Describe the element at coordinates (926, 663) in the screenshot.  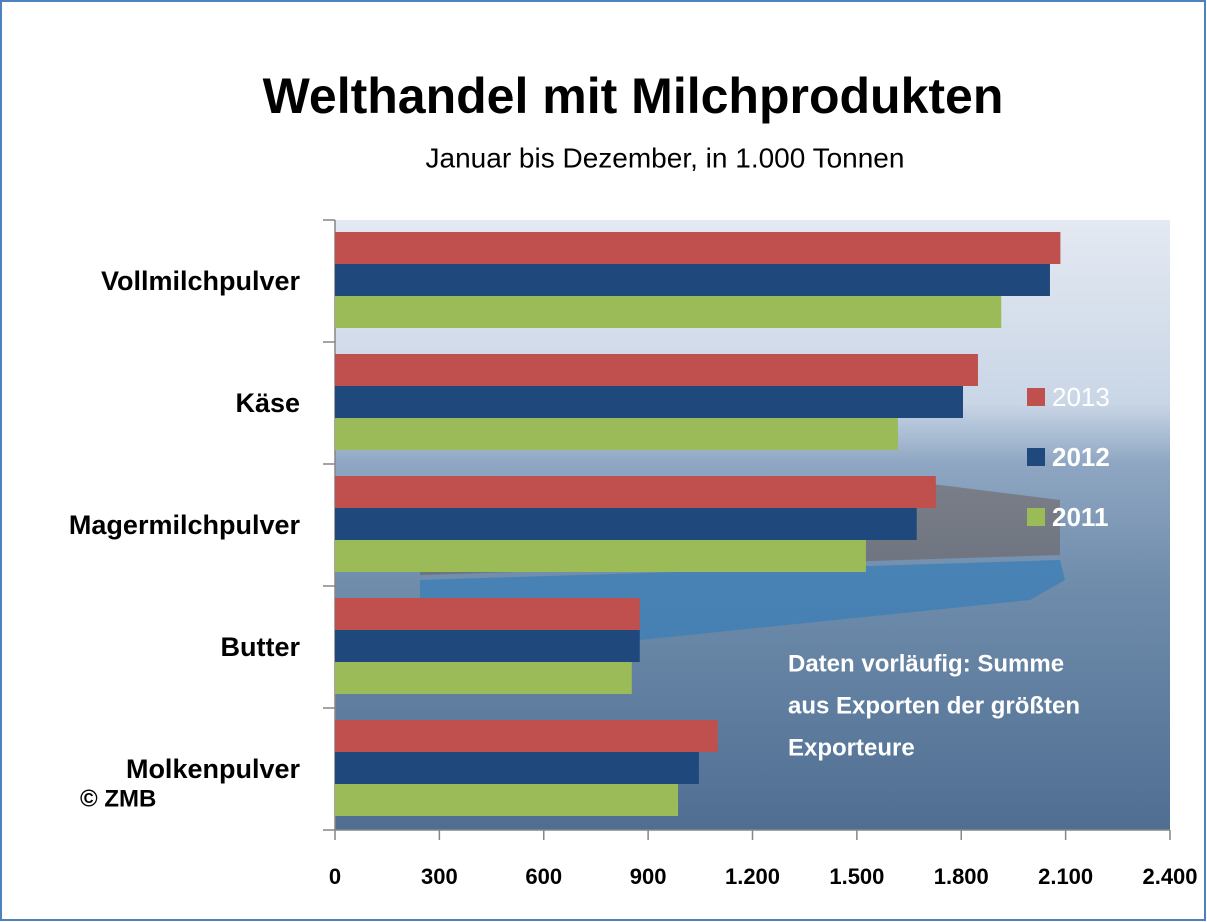
I see `annotation: Daten vorläufig: Summe` at that location.